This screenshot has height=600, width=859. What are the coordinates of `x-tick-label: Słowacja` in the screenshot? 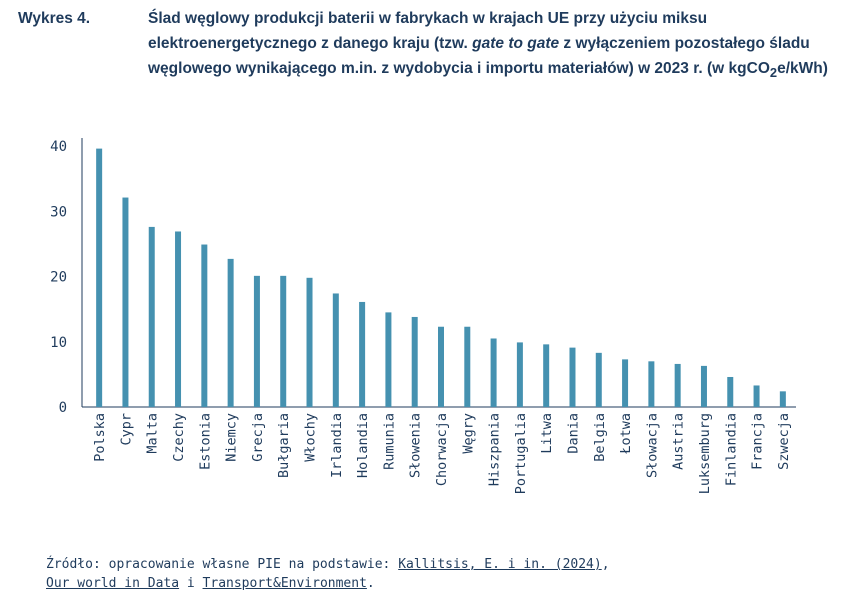 It's located at (652, 445).